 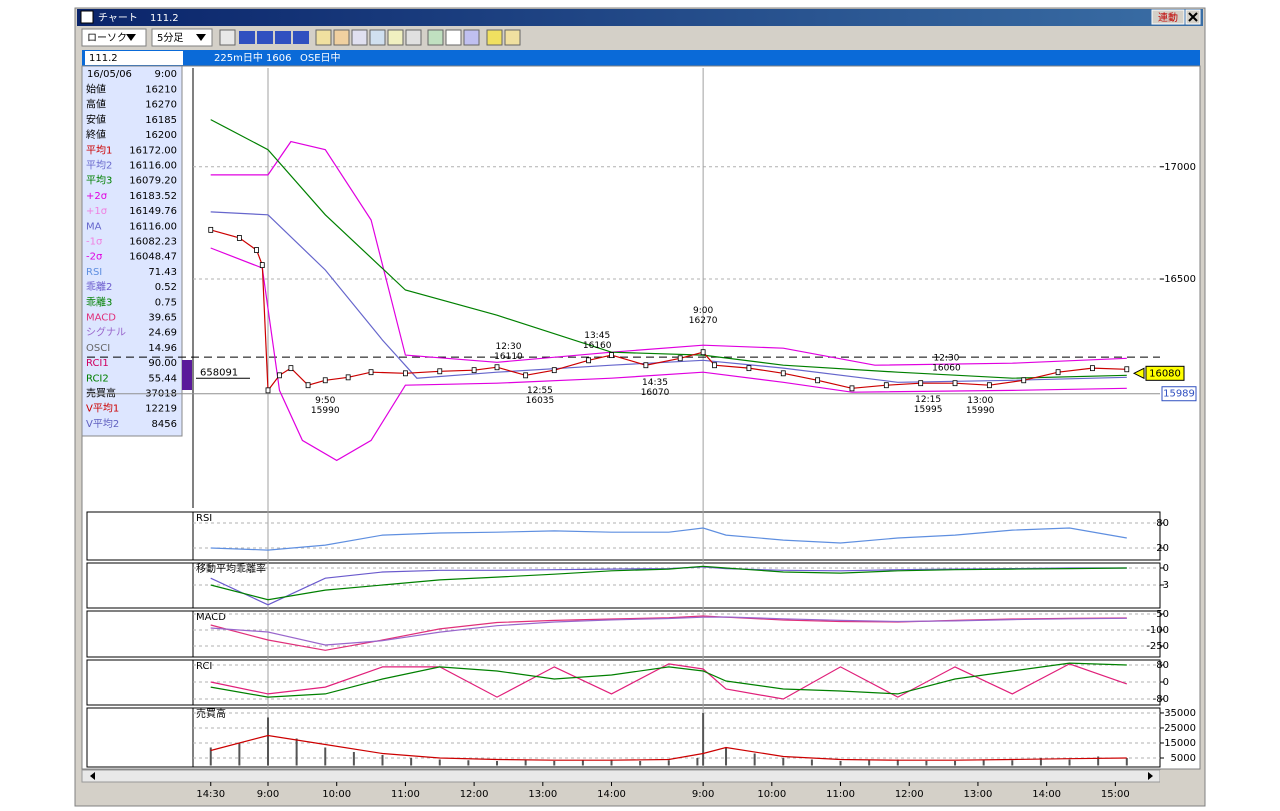 I want to click on dropdown-arrow, so click(x=131, y=37).